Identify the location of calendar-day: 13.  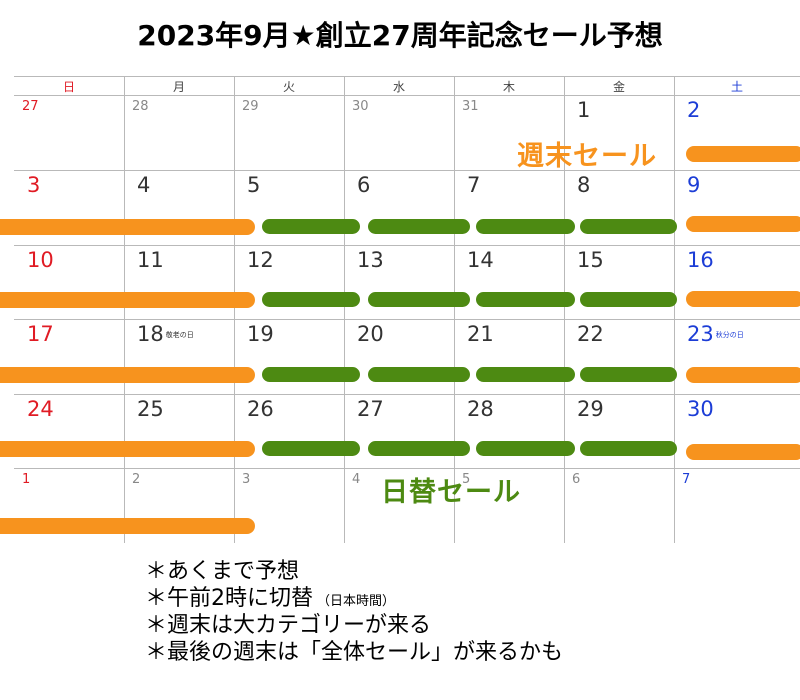
(370, 260).